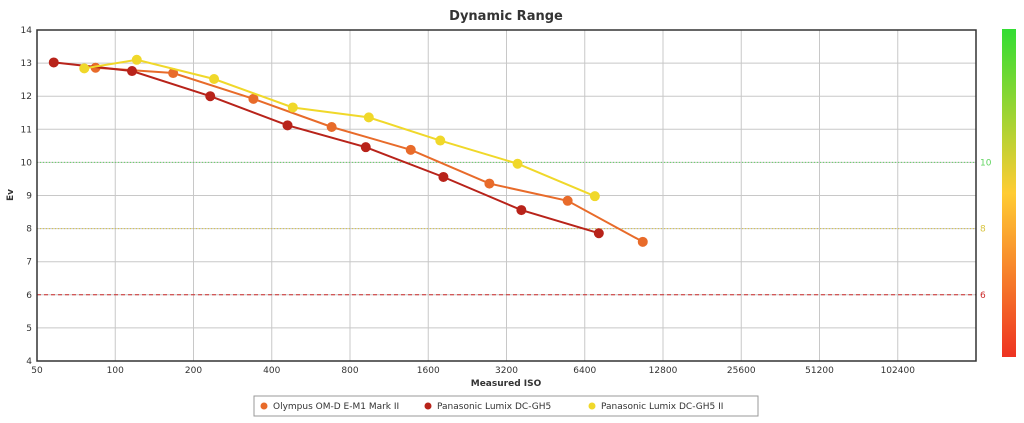 The width and height of the screenshot is (1024, 423). I want to click on y-tick-label: 8, so click(29, 230).